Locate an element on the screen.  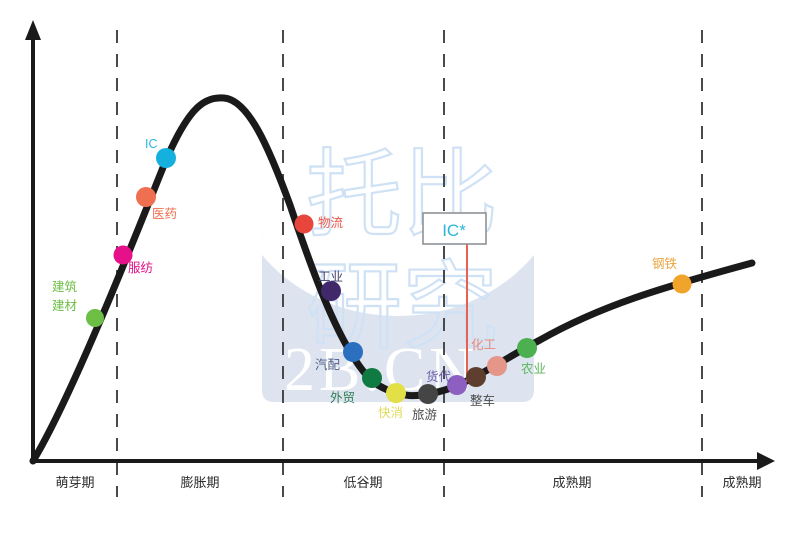
stage-label-chengshuqi-1: 成熟期 is located at coordinates (571, 482).